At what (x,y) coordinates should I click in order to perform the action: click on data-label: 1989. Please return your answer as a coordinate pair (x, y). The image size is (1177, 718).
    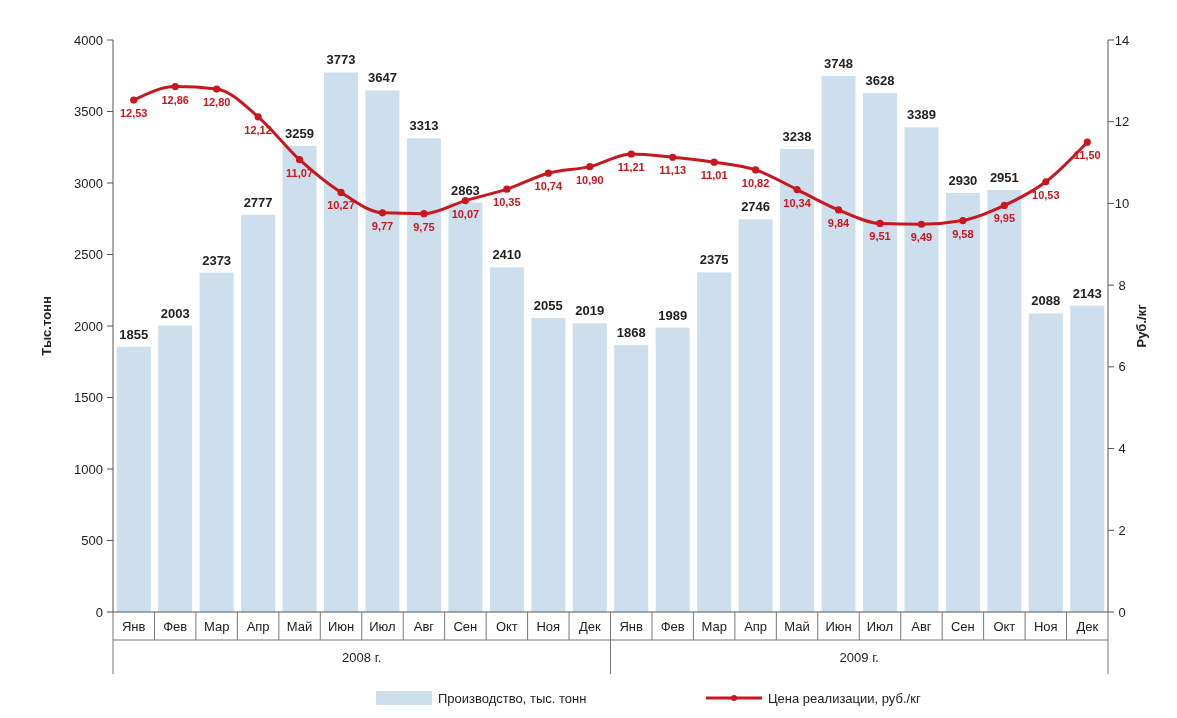
    Looking at the image, I should click on (673, 315).